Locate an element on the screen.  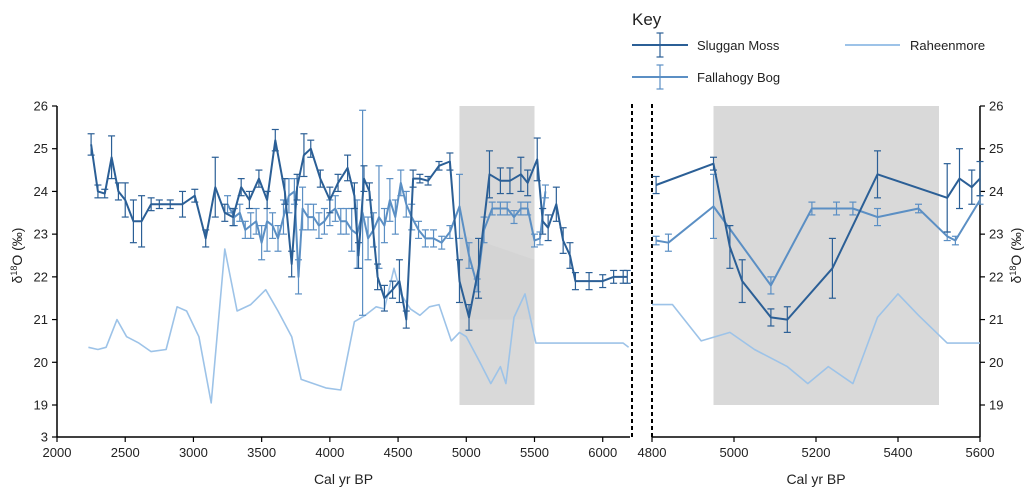
legend-entry-sluggan-moss: Sluggan Moss is located at coordinates (706, 45).